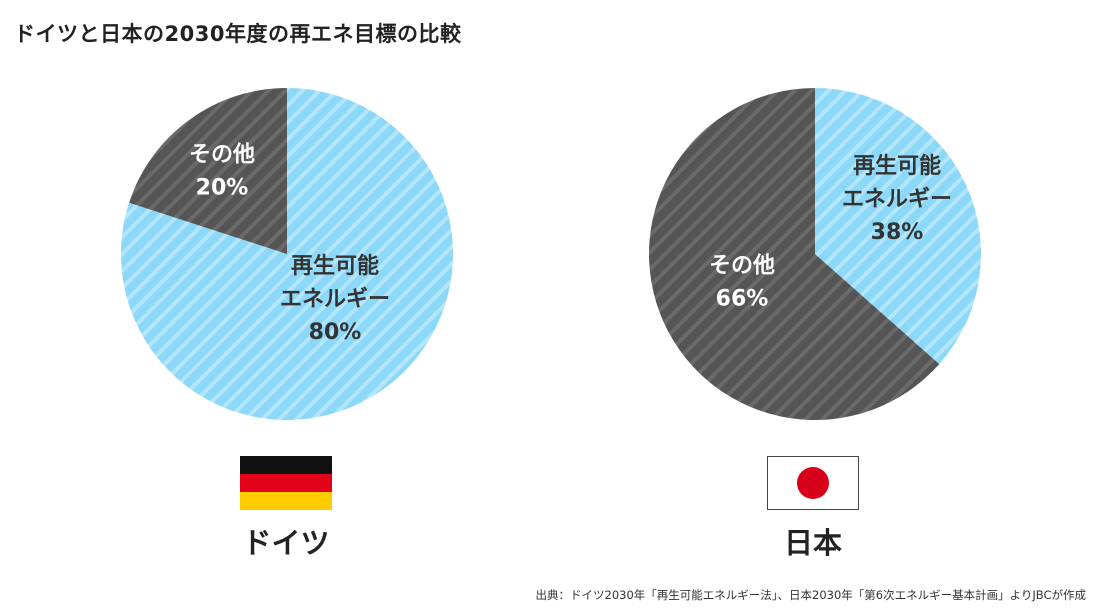  I want to click on japanese-flag-icon, so click(813, 483).